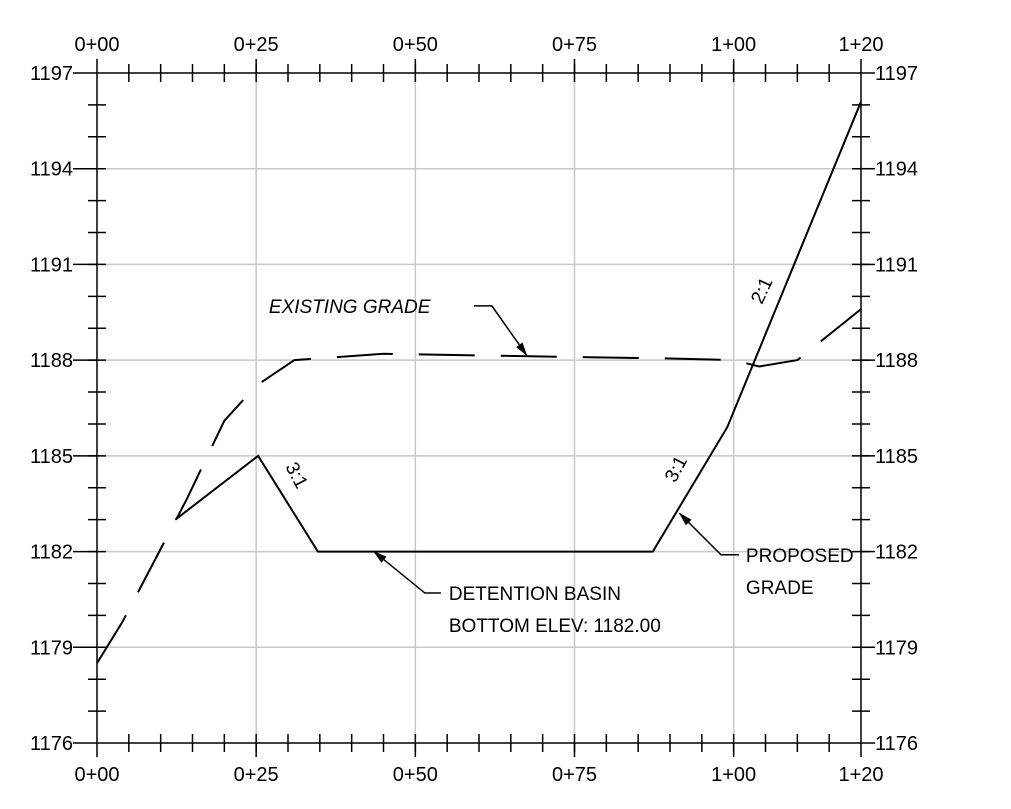 This screenshot has width=1011, height=809. I want to click on x-tick-label-top: 0+50, so click(415, 45).